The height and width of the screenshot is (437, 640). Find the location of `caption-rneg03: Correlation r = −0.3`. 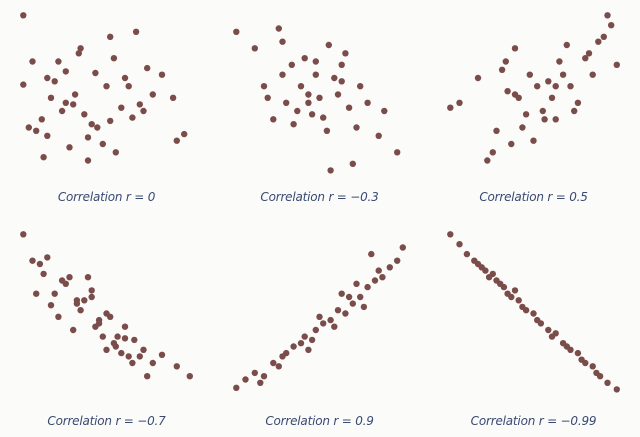

caption-rneg03: Correlation r = −0.3 is located at coordinates (319, 197).